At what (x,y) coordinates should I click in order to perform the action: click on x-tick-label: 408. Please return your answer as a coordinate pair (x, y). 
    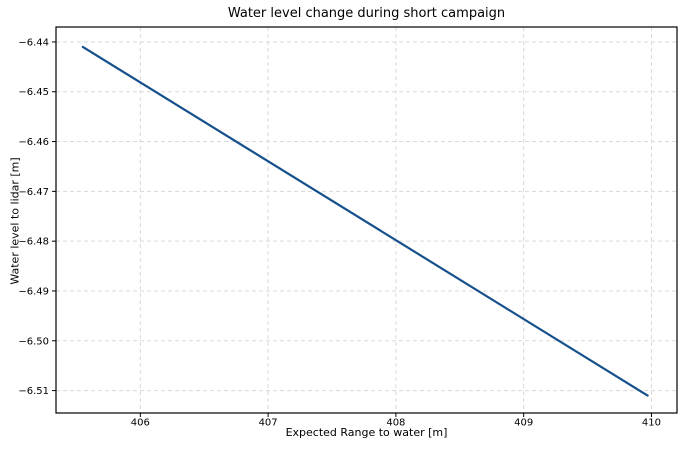
    Looking at the image, I should click on (395, 423).